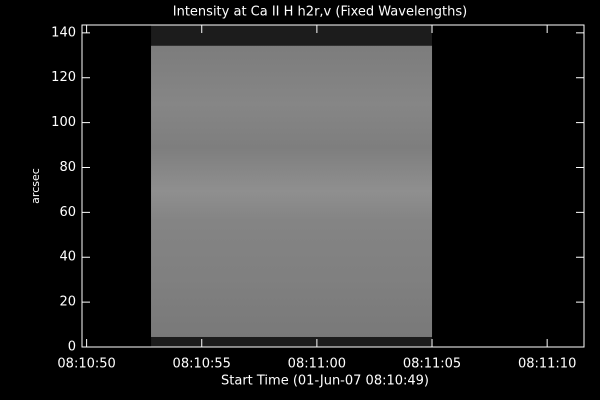  What do you see at coordinates (67, 167) in the screenshot?
I see `y-tick-label: 80` at bounding box center [67, 167].